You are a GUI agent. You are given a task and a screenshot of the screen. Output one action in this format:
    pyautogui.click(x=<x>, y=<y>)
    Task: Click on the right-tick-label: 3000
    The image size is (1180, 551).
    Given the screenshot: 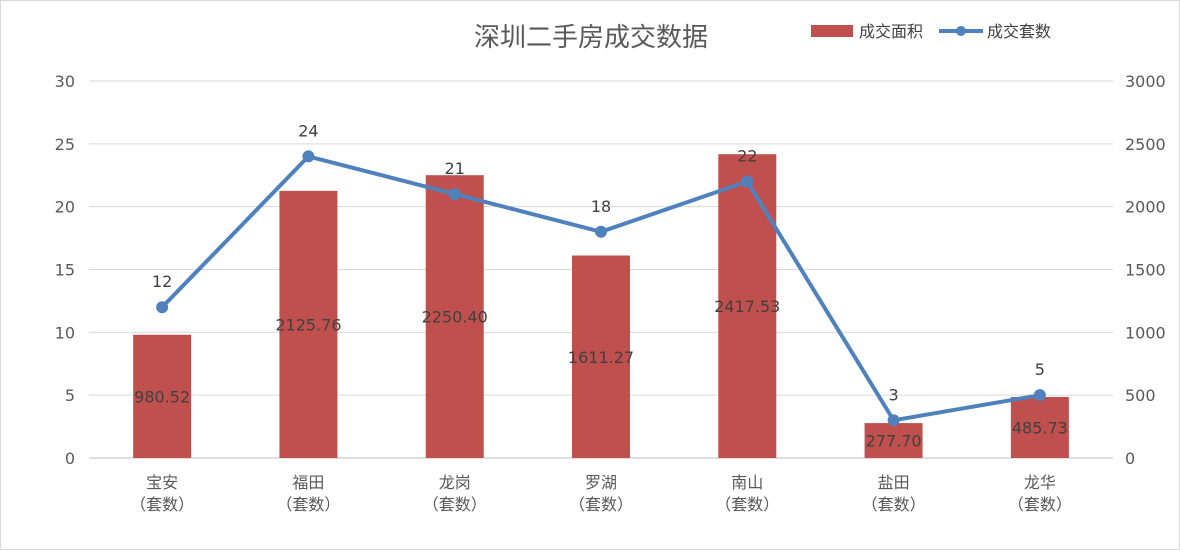 What is the action you would take?
    pyautogui.click(x=1145, y=81)
    